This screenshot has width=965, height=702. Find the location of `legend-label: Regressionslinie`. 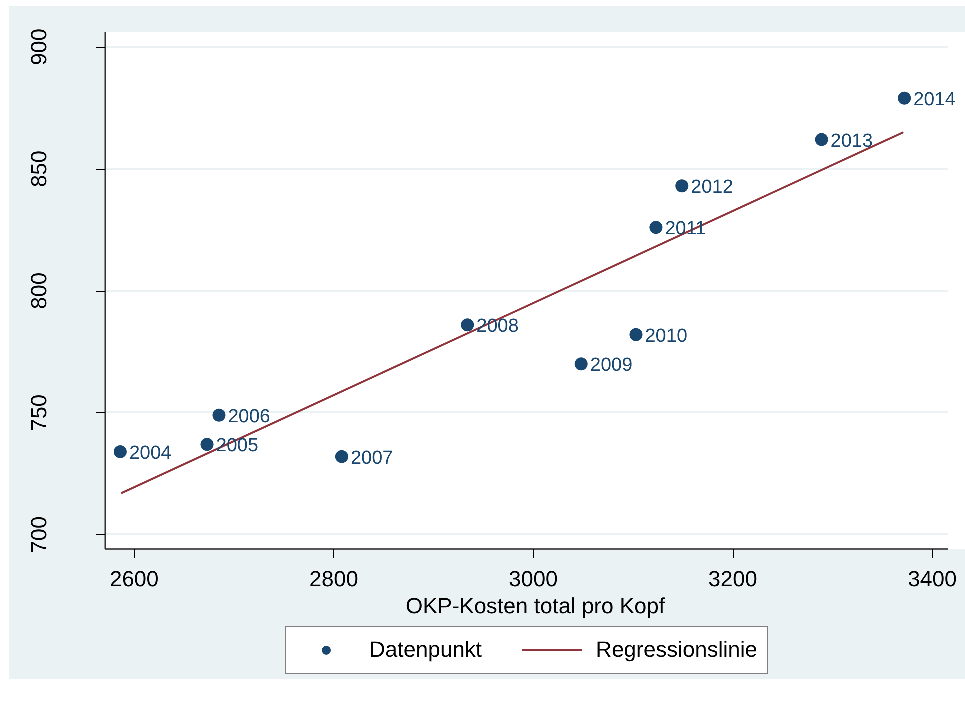

legend-label: Regressionslinie is located at coordinates (677, 650).